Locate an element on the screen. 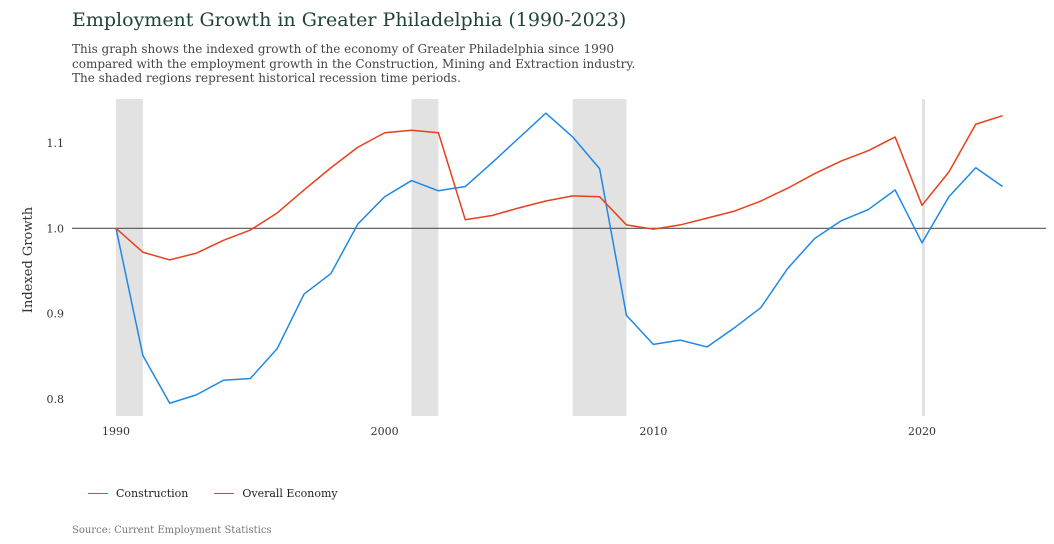 The height and width of the screenshot is (544, 1054). legend-item-overall-economy: Overall Economy is located at coordinates (276, 493).